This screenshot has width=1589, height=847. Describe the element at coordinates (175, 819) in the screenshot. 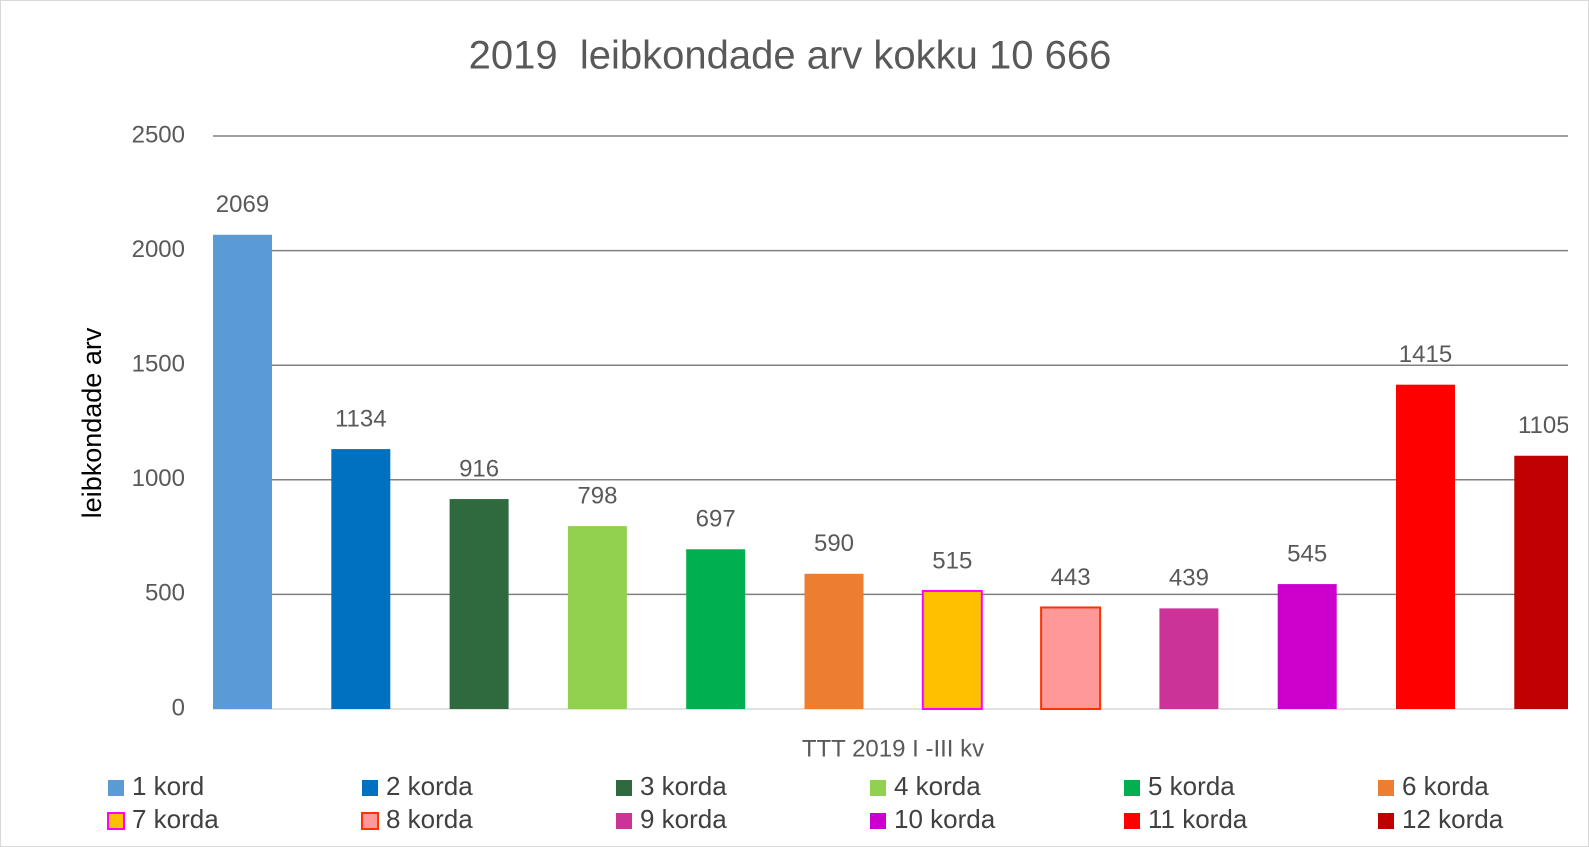

I see `legend-label: 7 korda` at that location.